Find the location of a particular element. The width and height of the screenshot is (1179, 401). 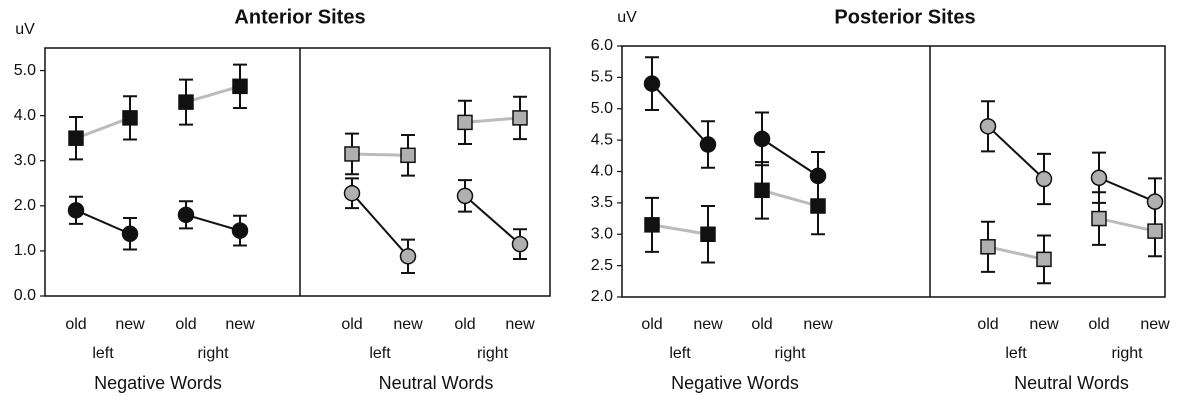

y-tick-label: 2.5 is located at coordinates (602, 265).